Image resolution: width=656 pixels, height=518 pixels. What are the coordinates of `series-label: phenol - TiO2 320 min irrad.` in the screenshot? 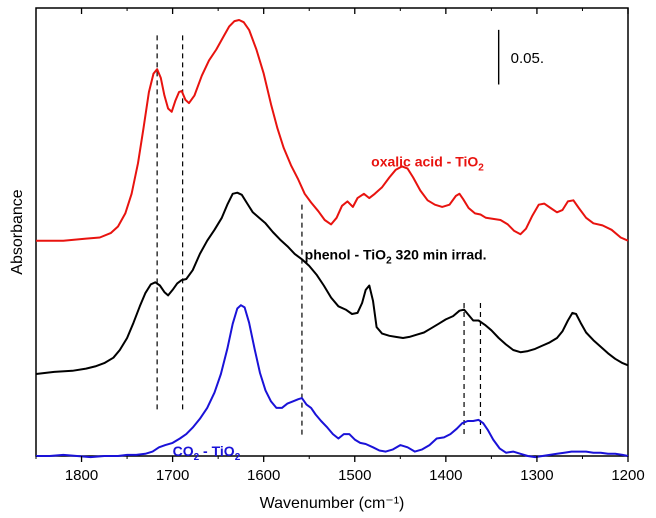 It's located at (396, 256).